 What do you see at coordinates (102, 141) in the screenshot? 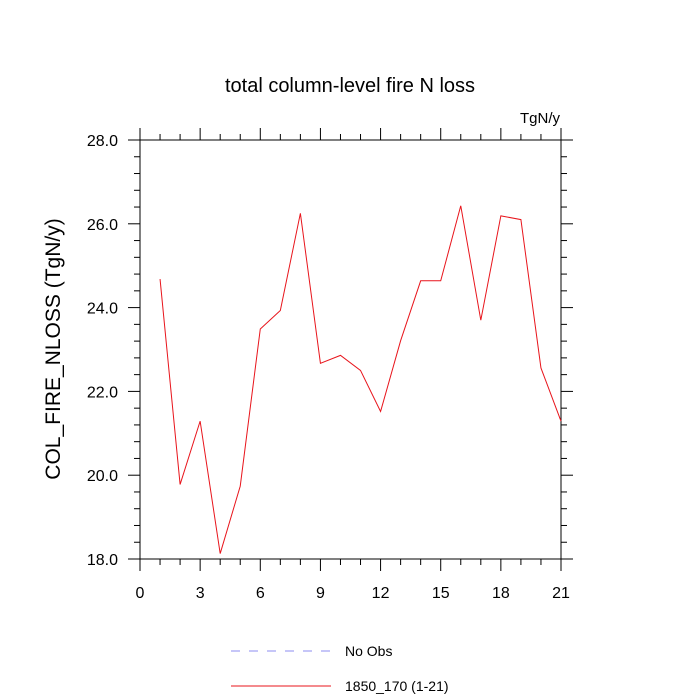
I see `y-tick-label: 28.0` at bounding box center [102, 141].